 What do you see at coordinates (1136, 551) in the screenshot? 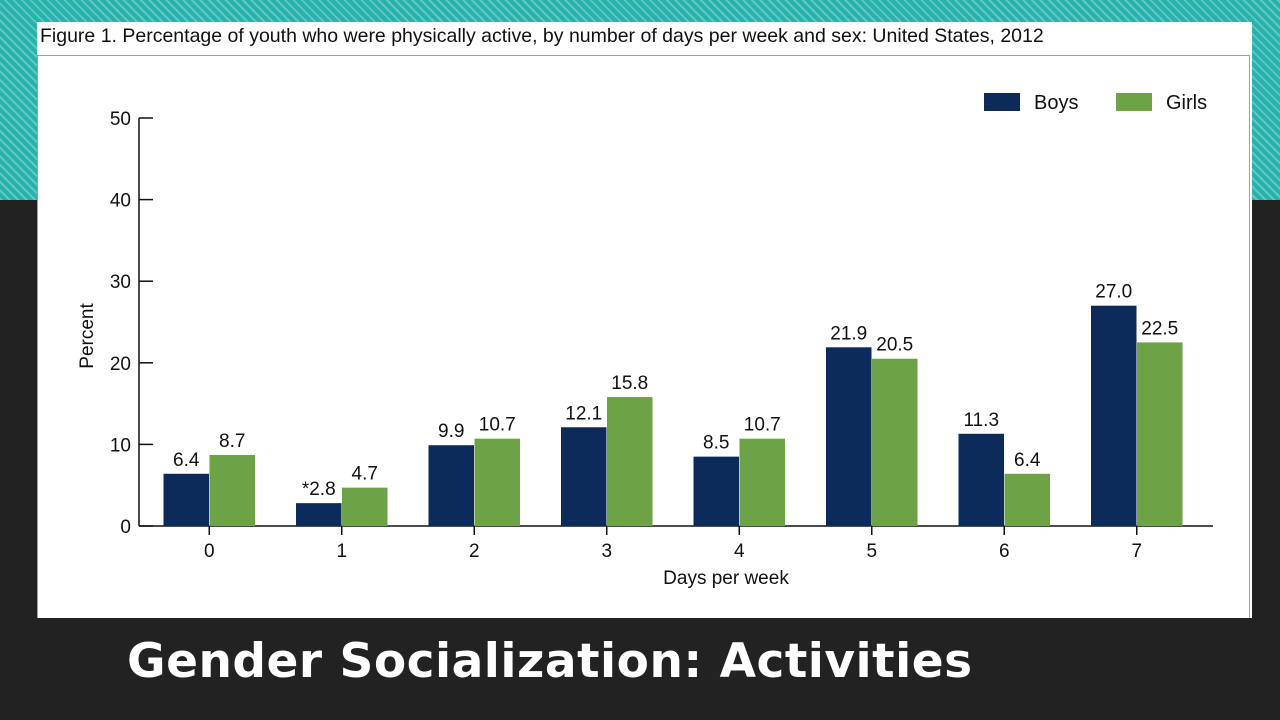
I see `x-tick-label: 7` at bounding box center [1136, 551].